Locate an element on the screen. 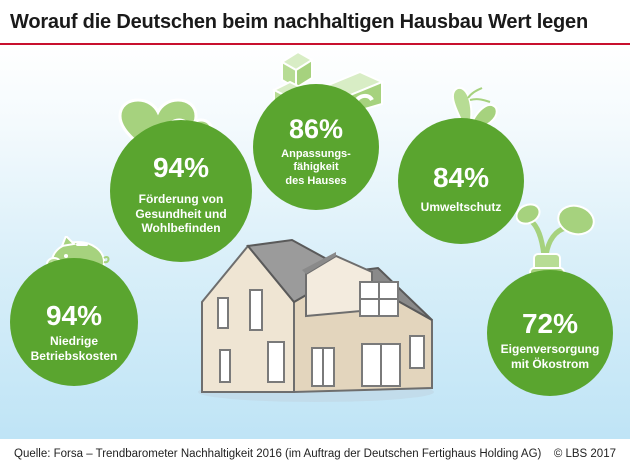 The height and width of the screenshot is (474, 630). stat-label: Eigenversorgung mit Ökostrom is located at coordinates (550, 356).